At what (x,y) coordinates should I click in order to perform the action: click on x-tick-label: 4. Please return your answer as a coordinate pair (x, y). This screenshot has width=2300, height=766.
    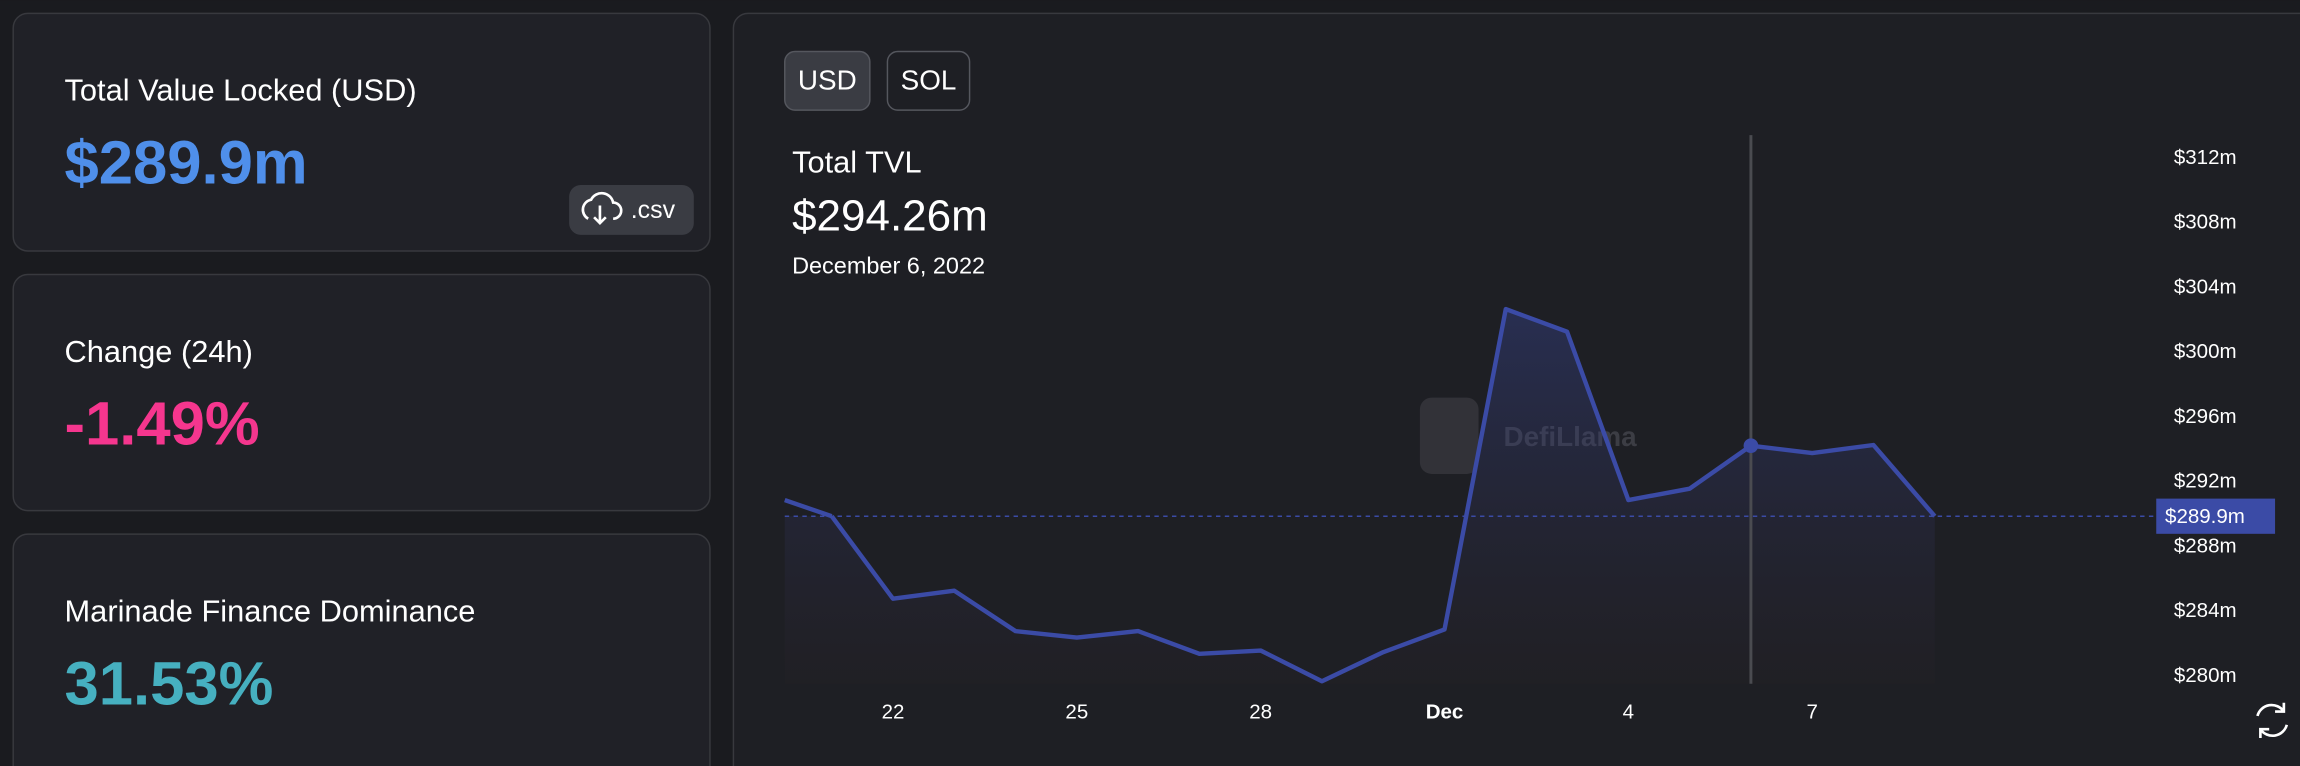
    Looking at the image, I should click on (1628, 711).